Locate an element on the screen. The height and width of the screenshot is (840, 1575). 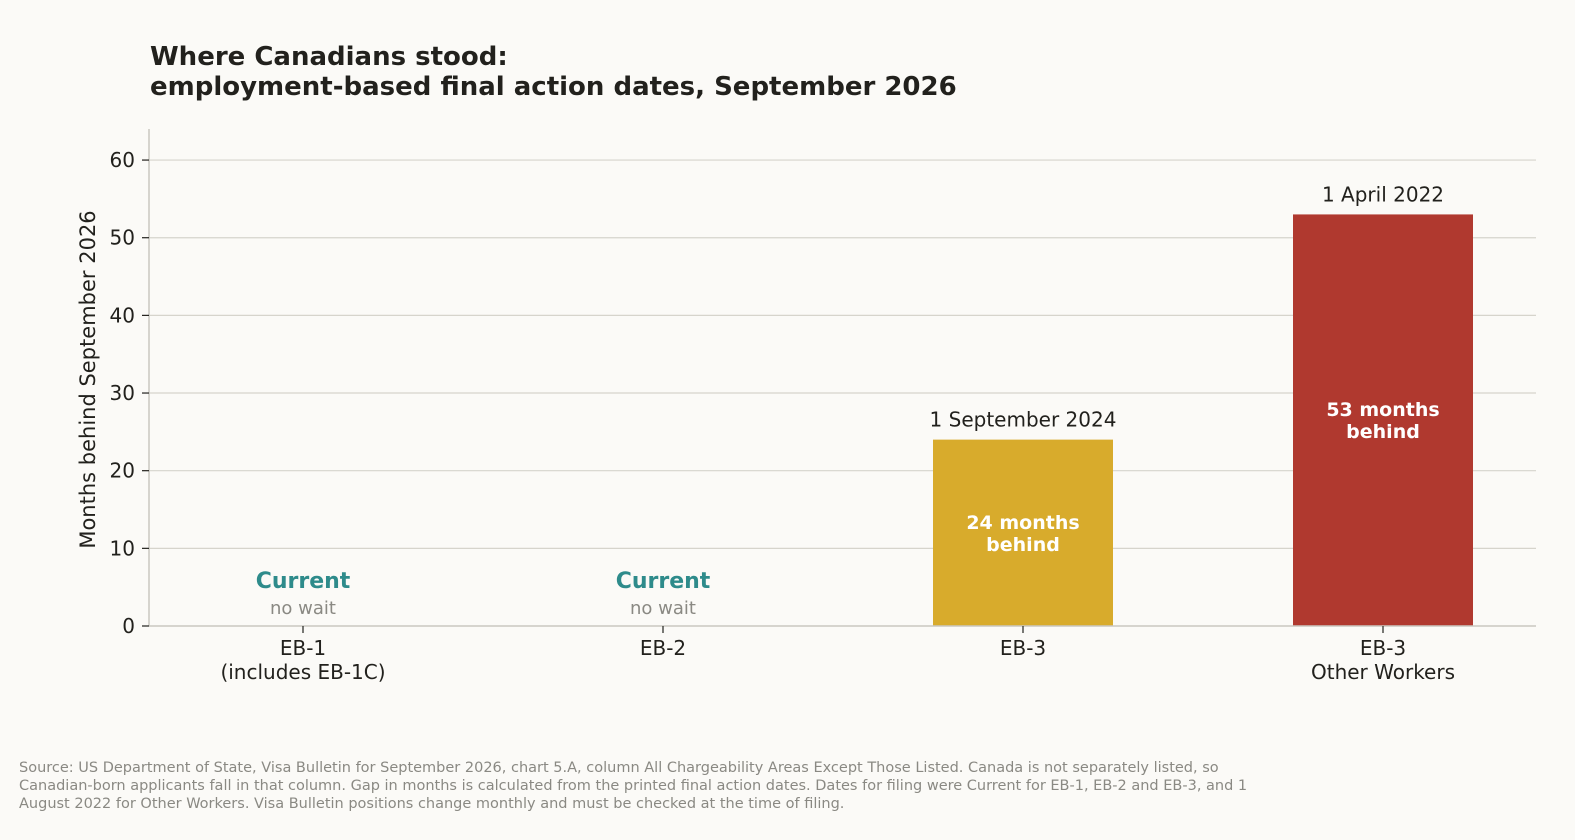
y-tick-label: 20 is located at coordinates (122, 471).